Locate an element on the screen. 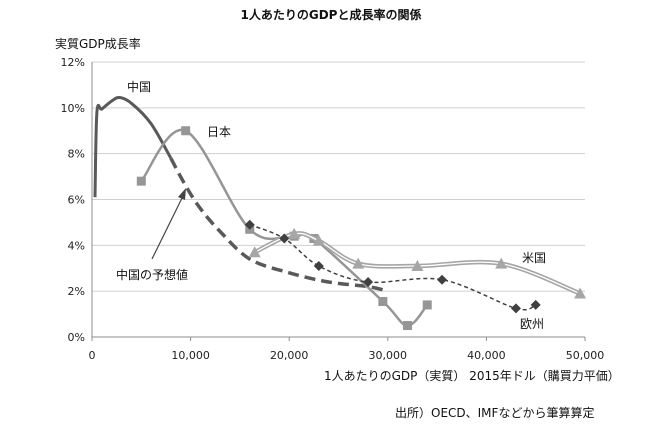  y-tick-label: 6% is located at coordinates (76, 200).